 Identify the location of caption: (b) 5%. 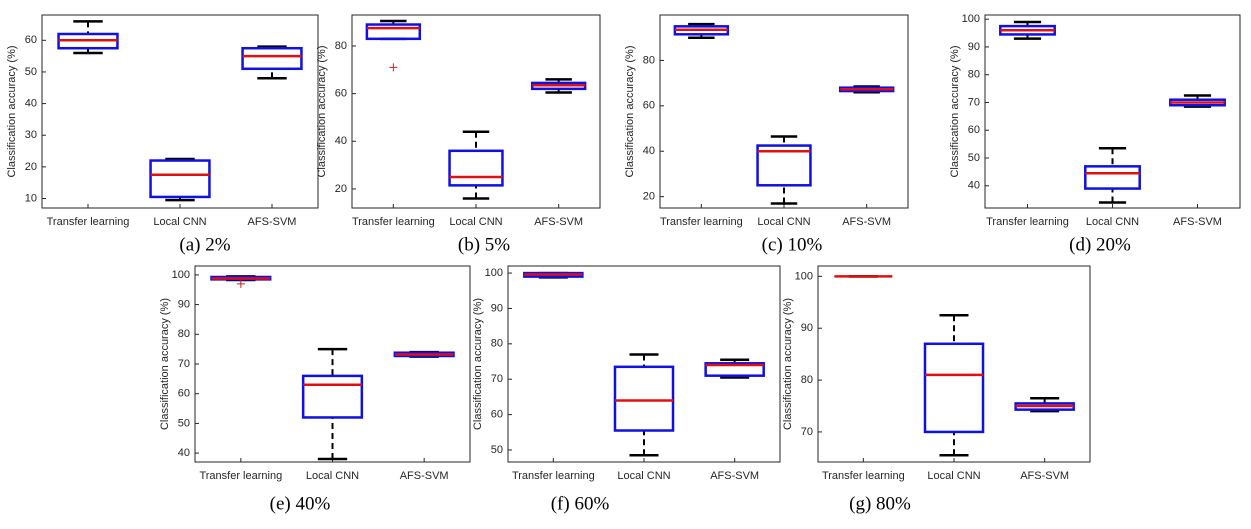
(484, 244).